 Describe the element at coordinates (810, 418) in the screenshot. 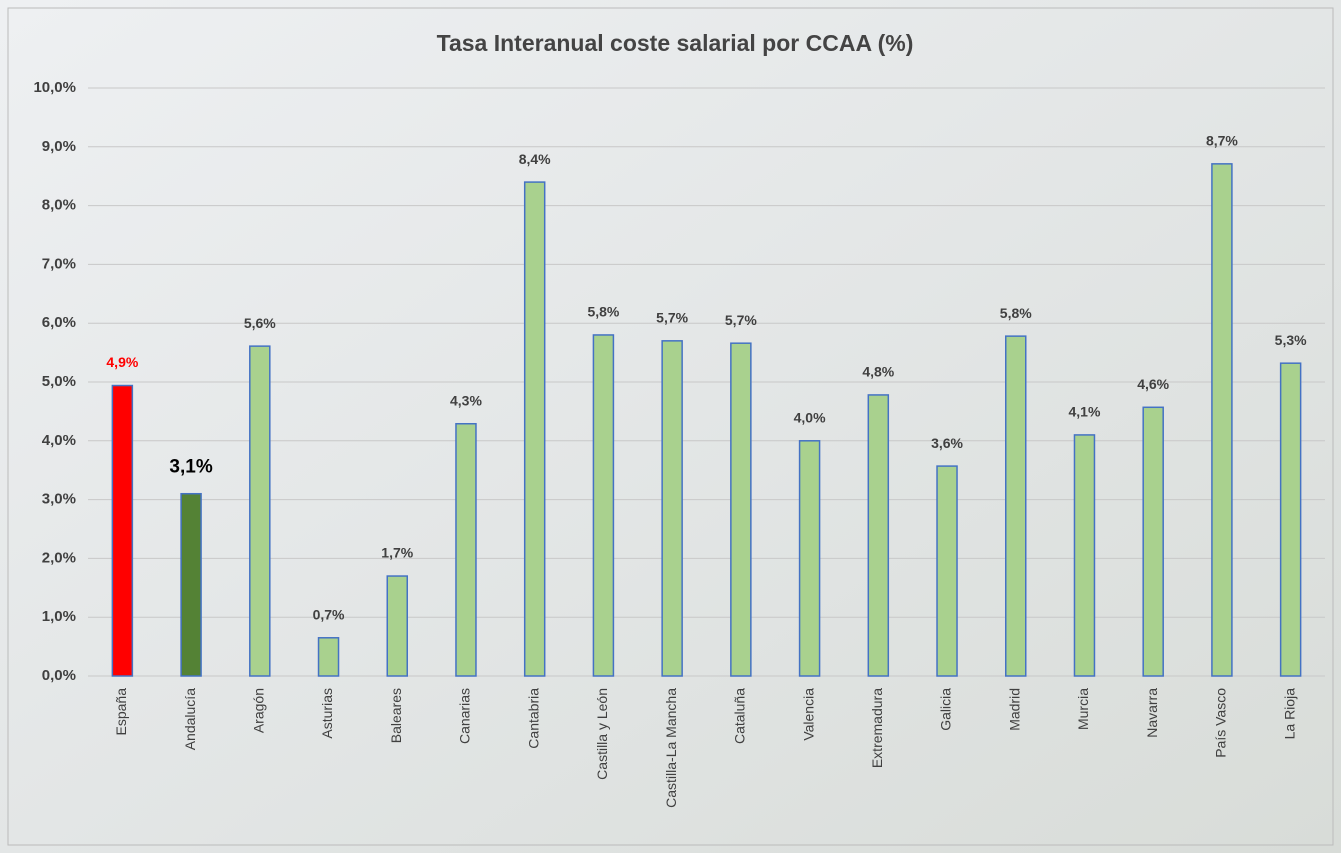

I see `value-label: 4,0%` at that location.